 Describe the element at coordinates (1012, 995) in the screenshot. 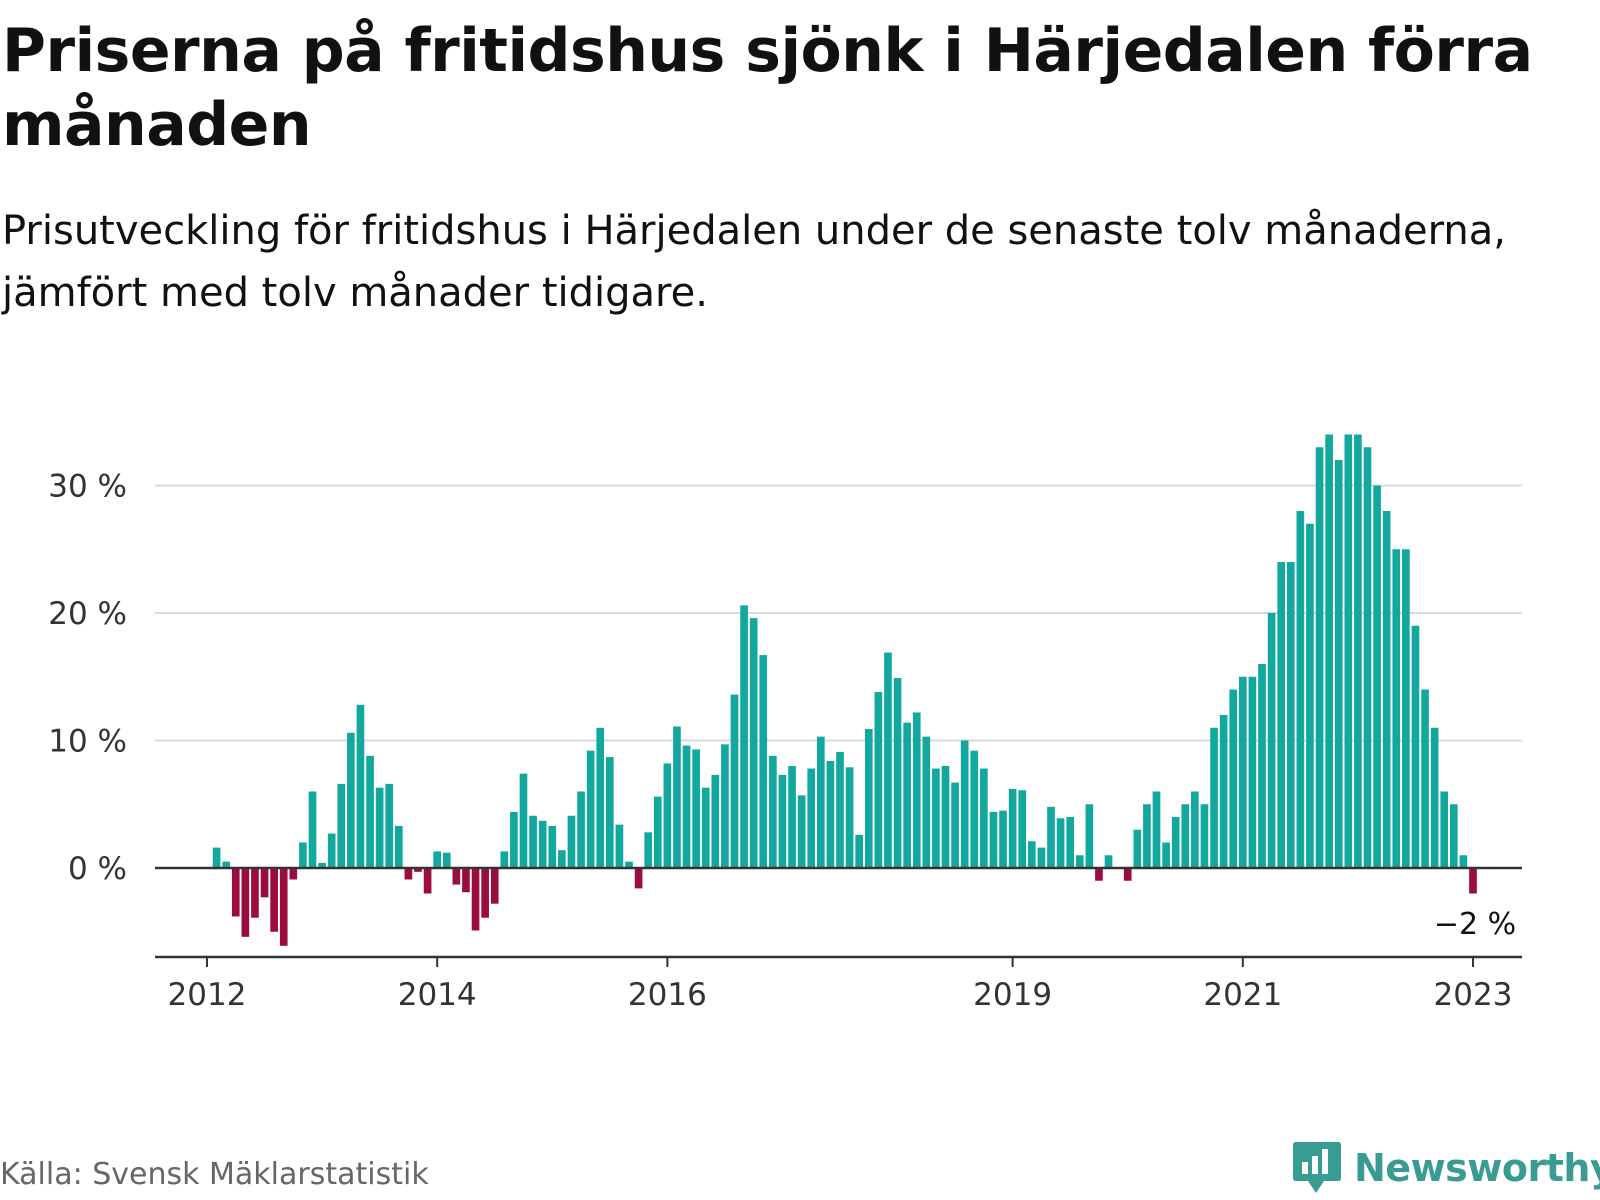

I see `x-tick-label: 2019` at that location.